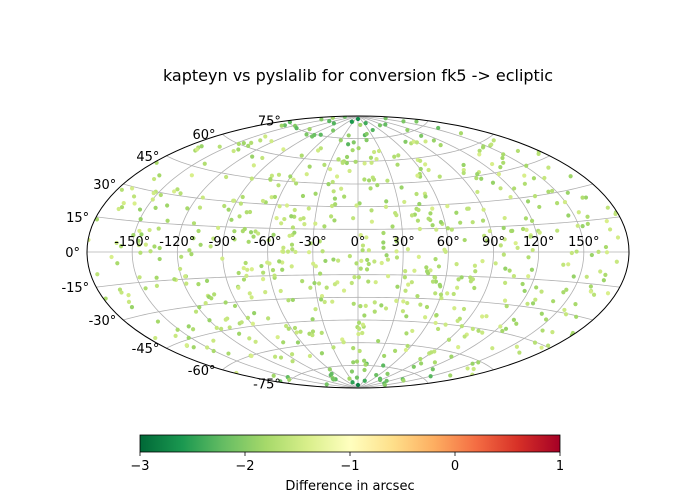  What do you see at coordinates (349, 466) in the screenshot?
I see `colorbar-tick-label: −1` at bounding box center [349, 466].